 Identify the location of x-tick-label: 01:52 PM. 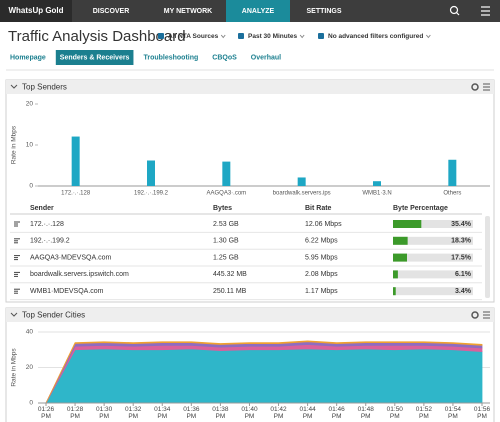
(423, 413).